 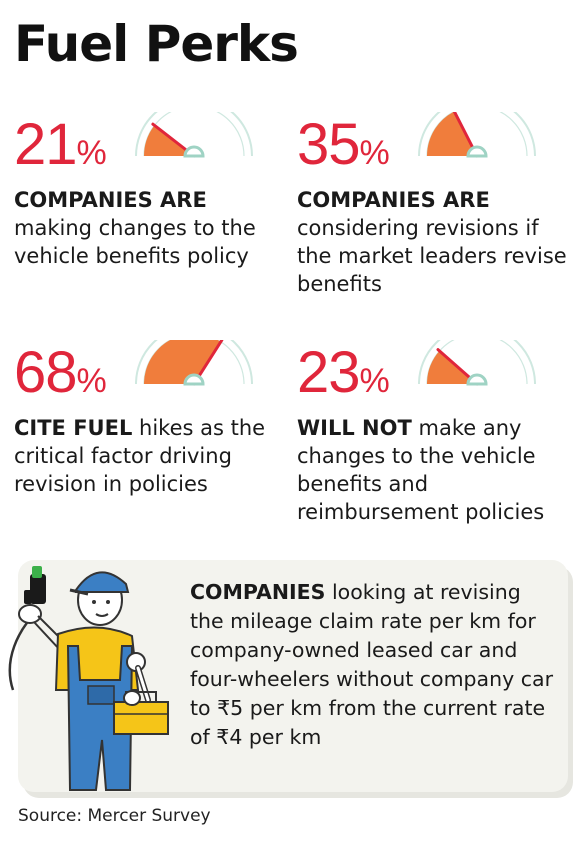 What do you see at coordinates (343, 372) in the screenshot?
I see `stat-value: 23%` at bounding box center [343, 372].